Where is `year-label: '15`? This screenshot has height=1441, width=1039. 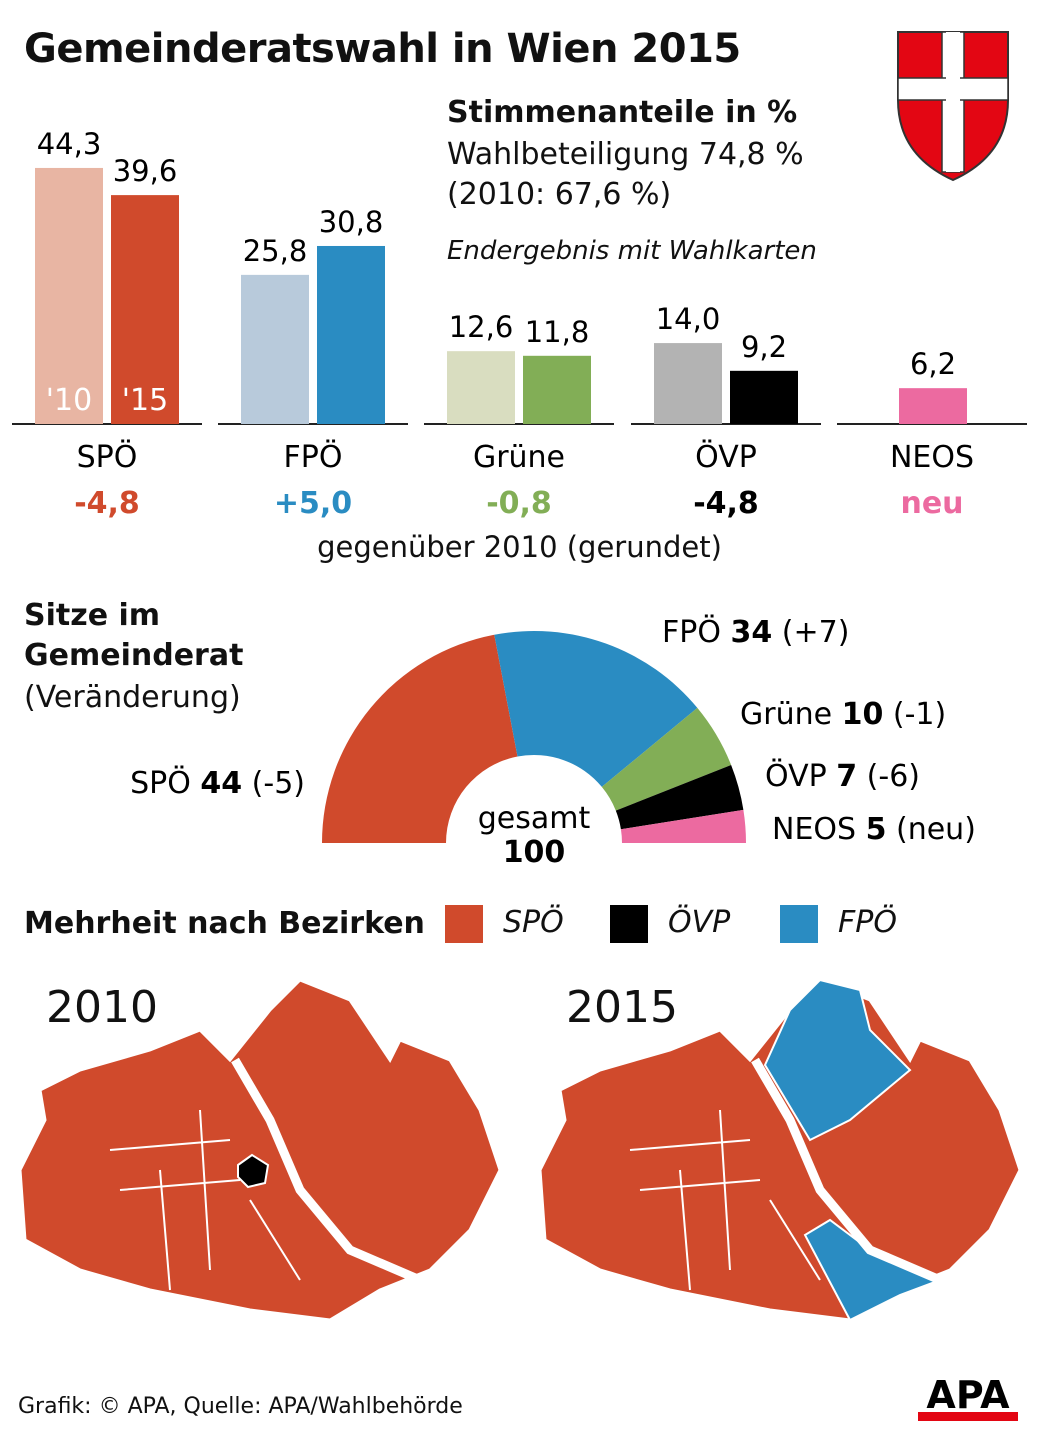 year-label: '15 is located at coordinates (145, 400).